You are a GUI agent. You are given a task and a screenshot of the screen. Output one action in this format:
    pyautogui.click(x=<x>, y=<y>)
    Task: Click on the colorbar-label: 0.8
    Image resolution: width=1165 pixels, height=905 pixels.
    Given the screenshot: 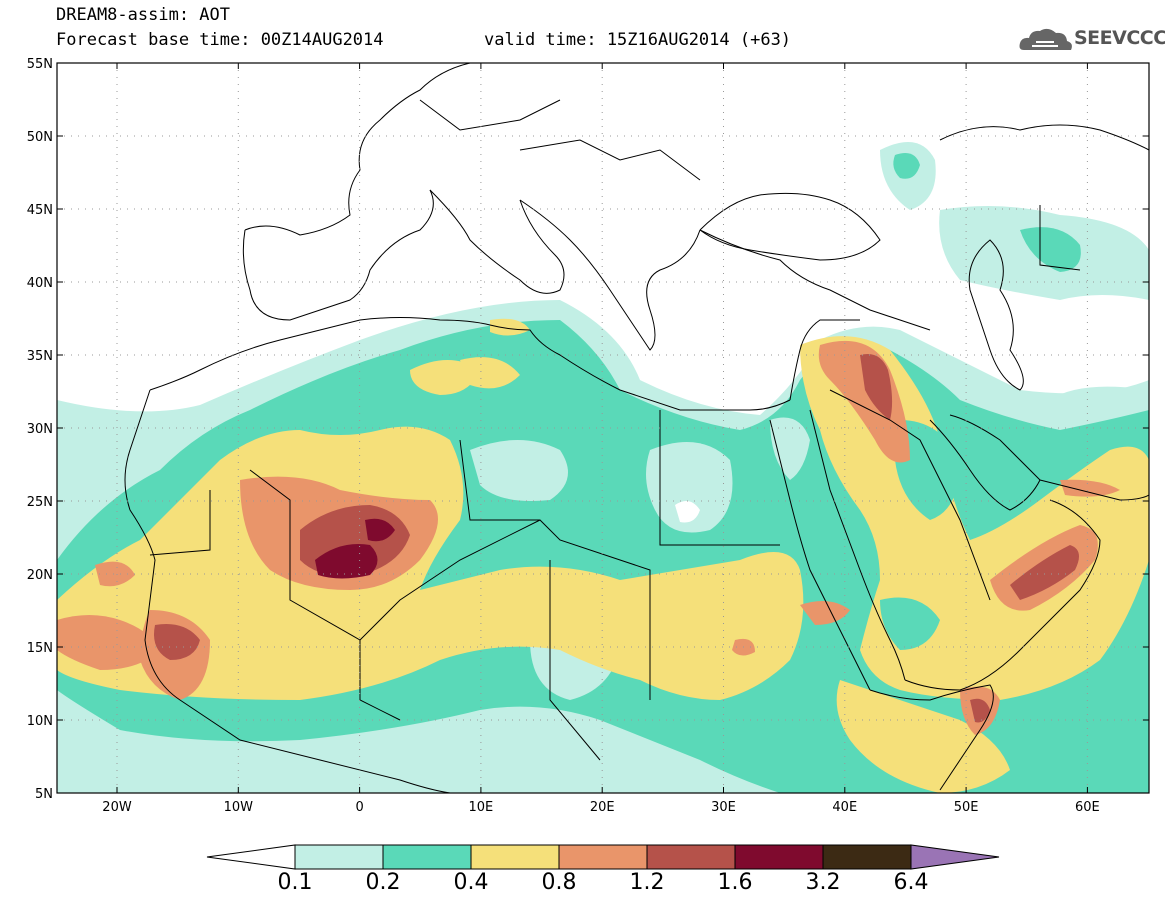 What is the action you would take?
    pyautogui.click(x=559, y=882)
    